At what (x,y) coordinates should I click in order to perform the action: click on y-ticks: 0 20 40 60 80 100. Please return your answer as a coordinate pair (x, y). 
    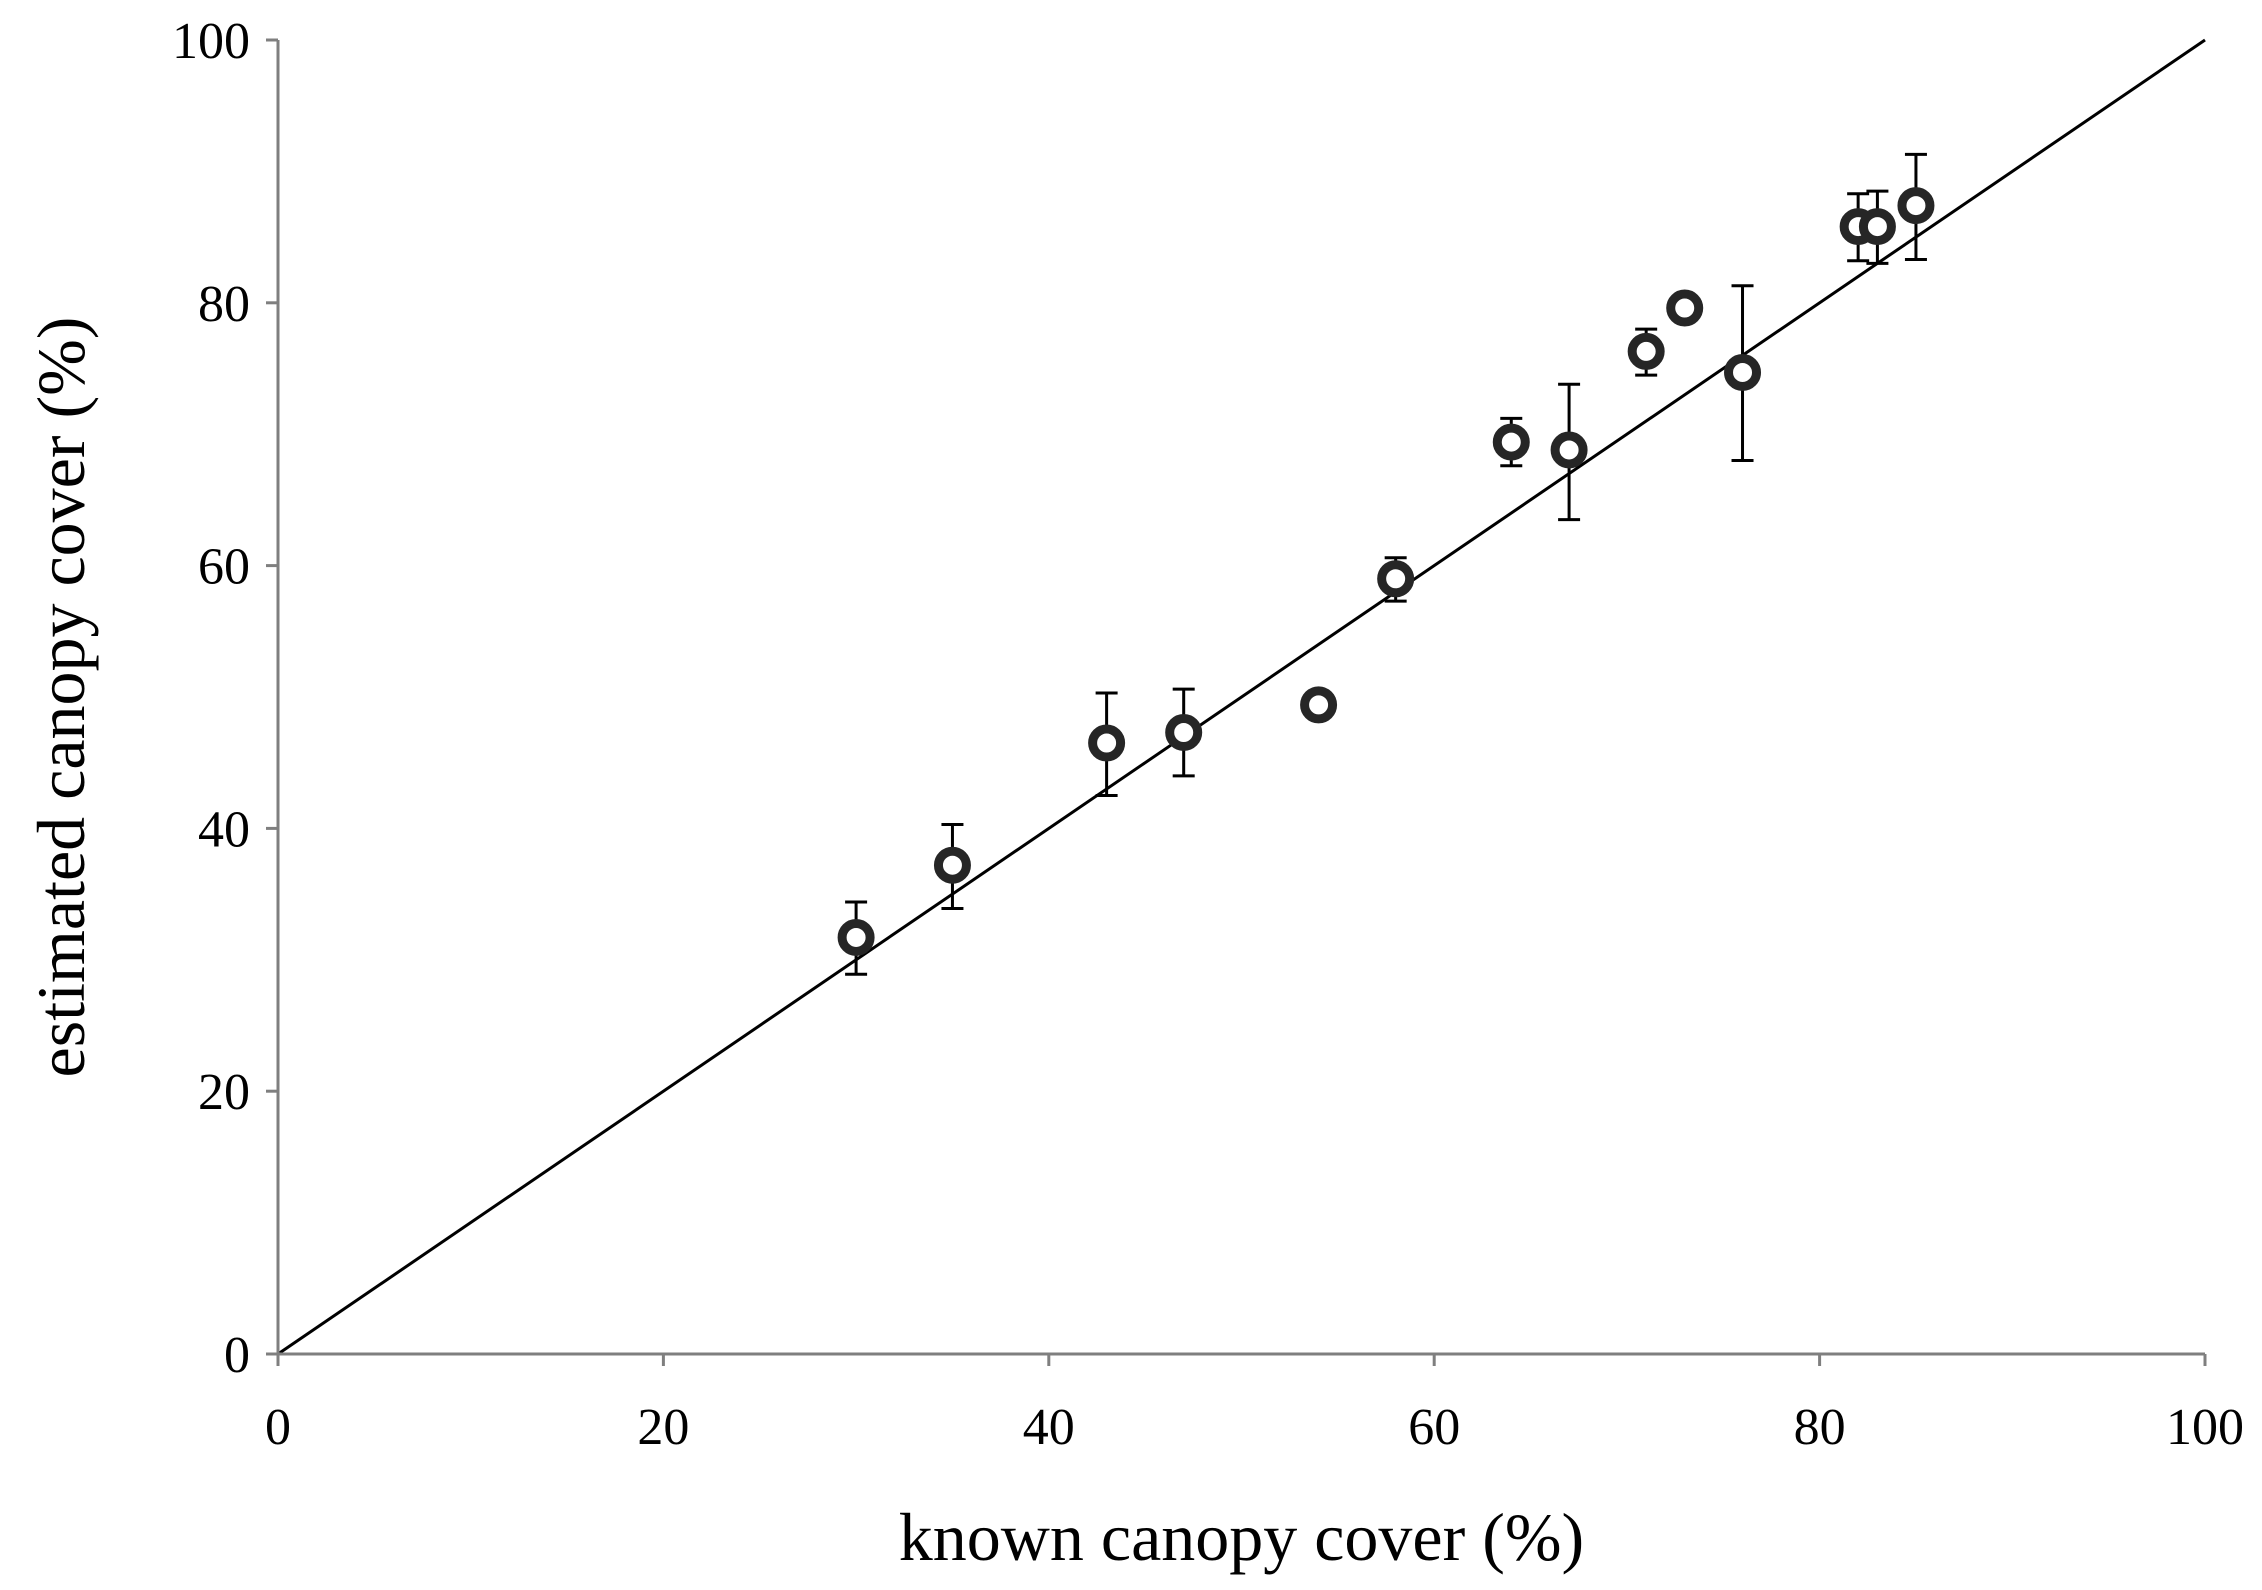
    Looking at the image, I should click on (225, 698).